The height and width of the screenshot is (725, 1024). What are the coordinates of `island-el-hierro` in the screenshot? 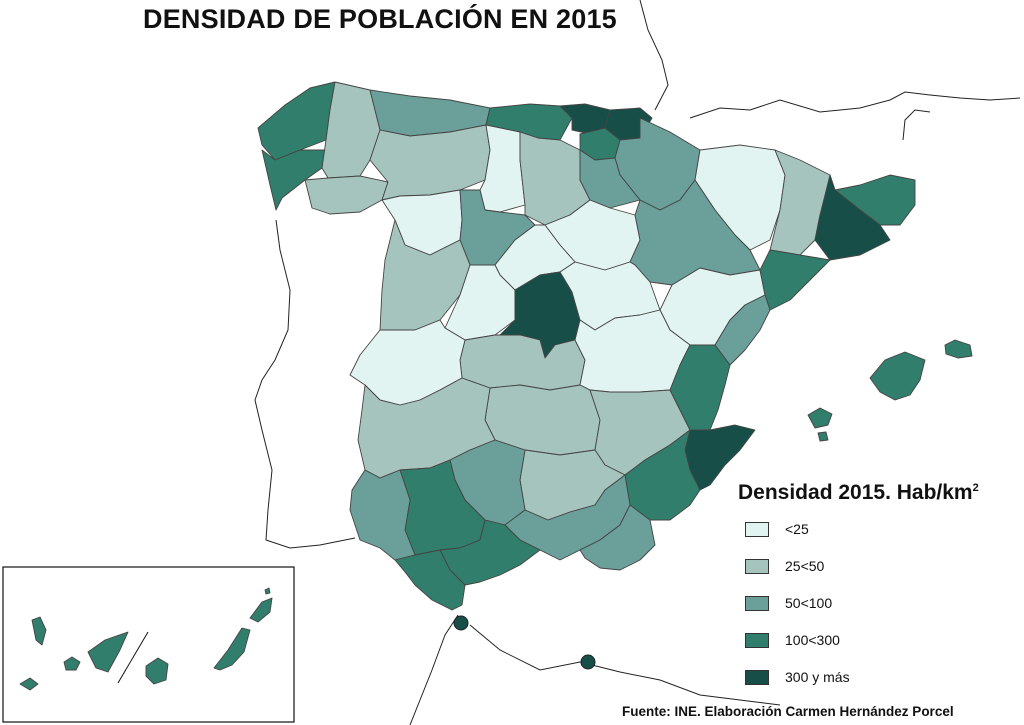 It's located at (29, 684).